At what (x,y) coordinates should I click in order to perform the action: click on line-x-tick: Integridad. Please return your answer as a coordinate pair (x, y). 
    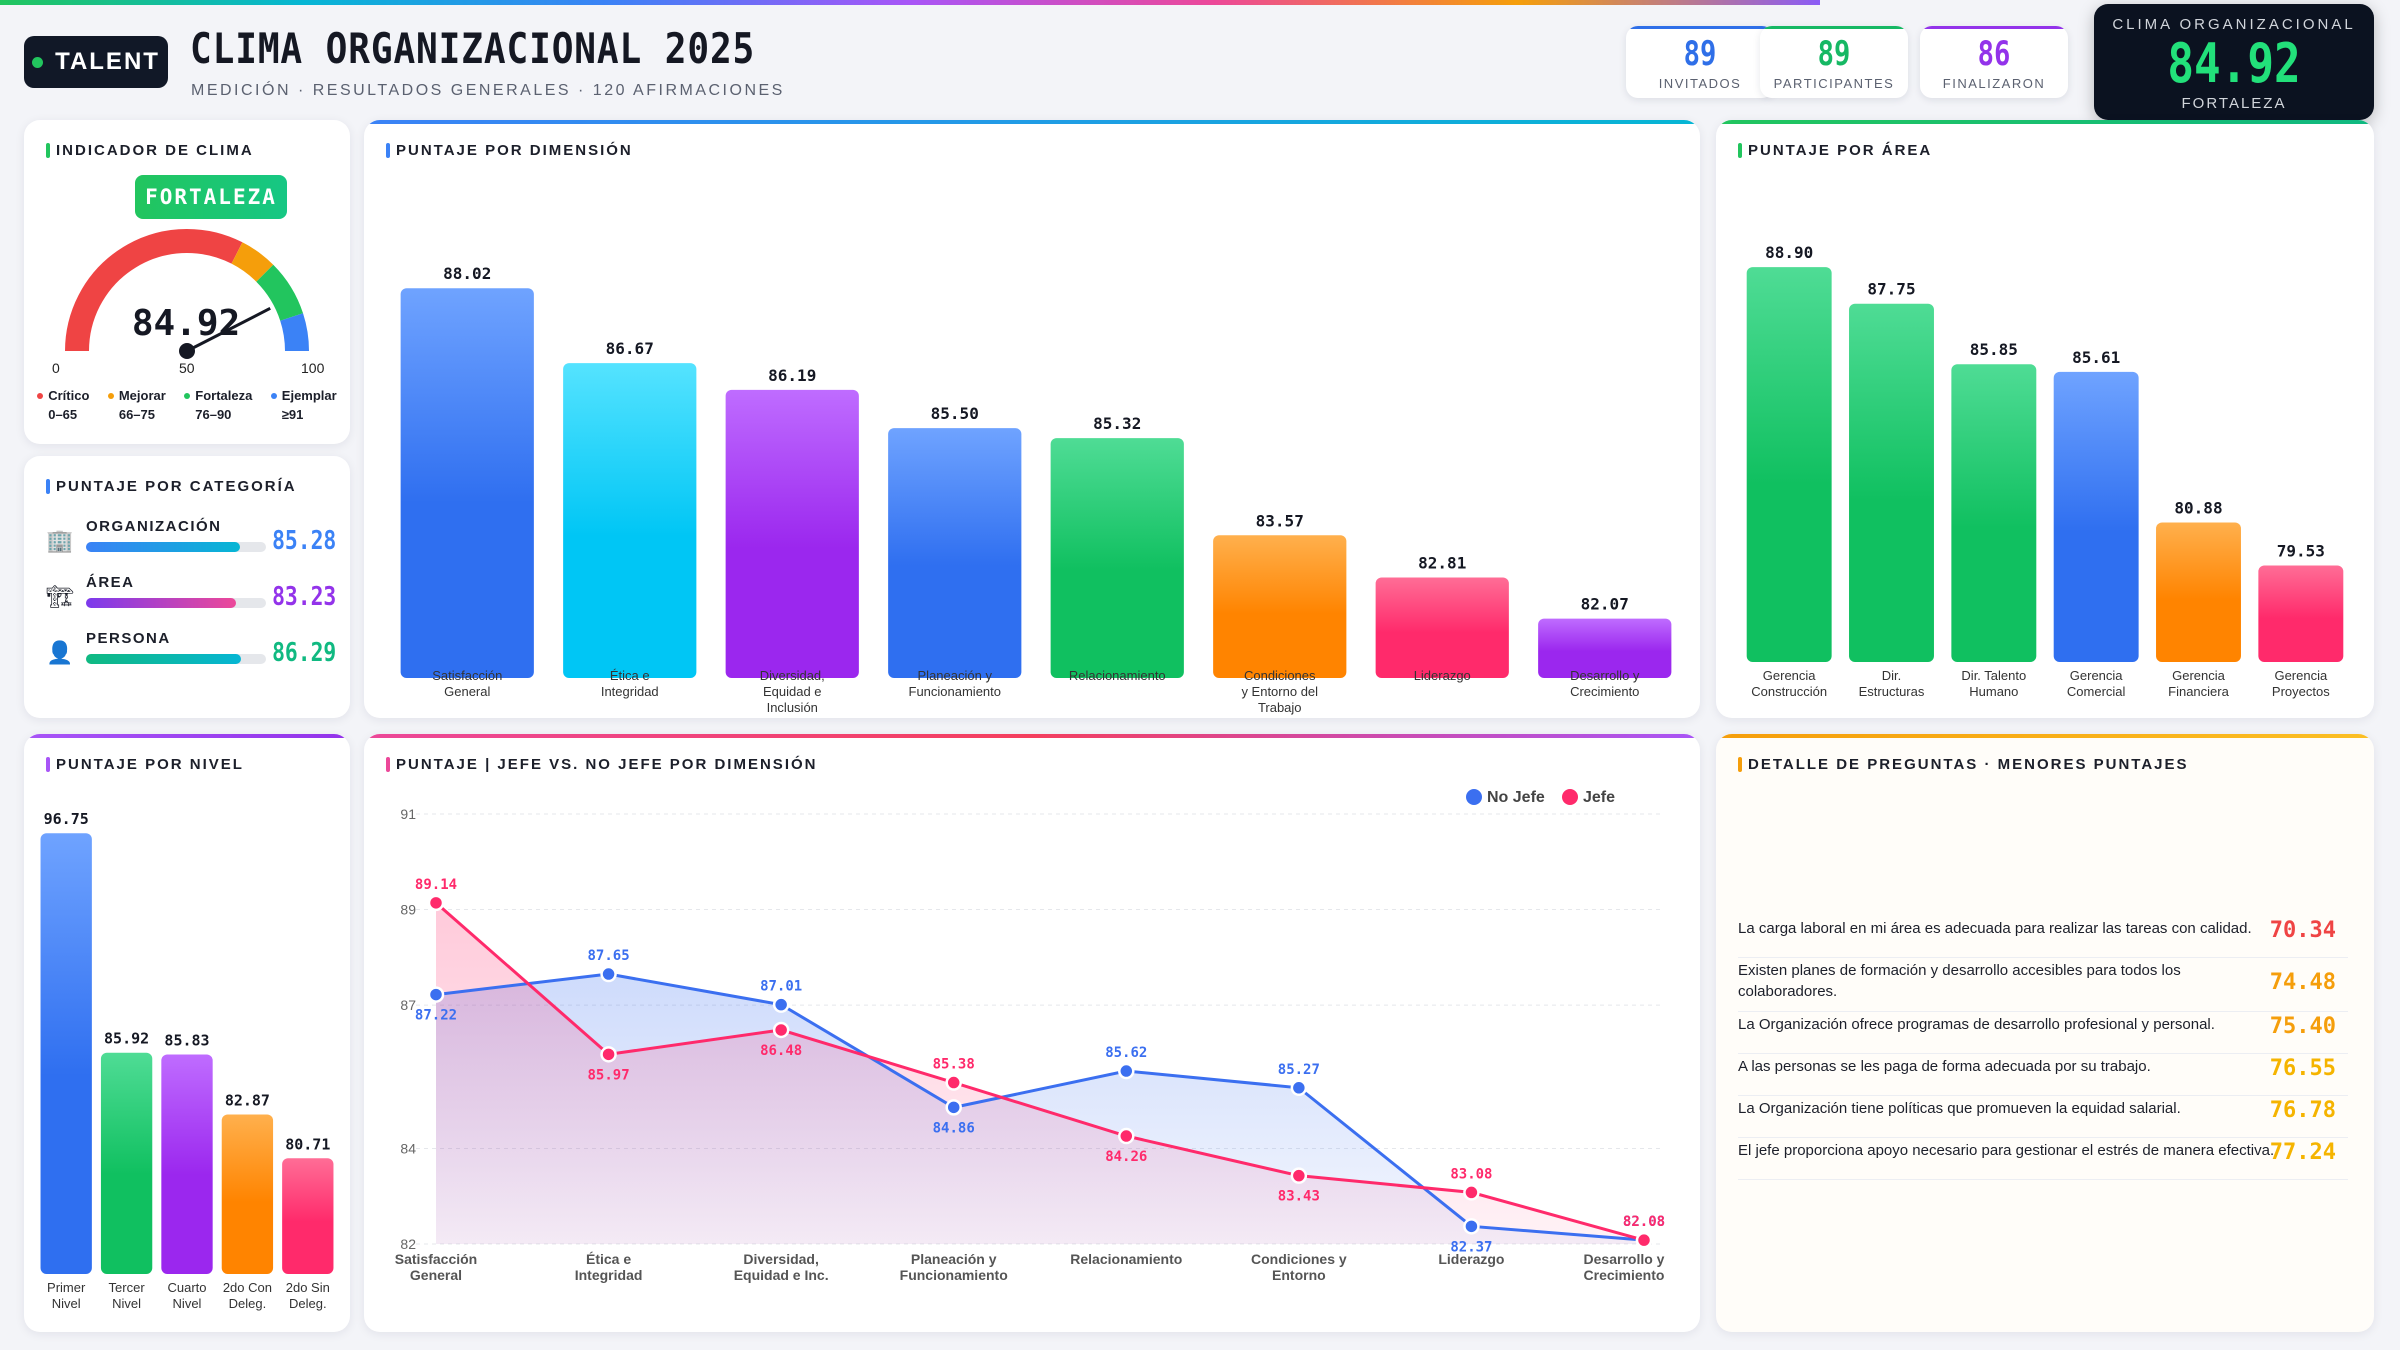
    Looking at the image, I should click on (609, 1275).